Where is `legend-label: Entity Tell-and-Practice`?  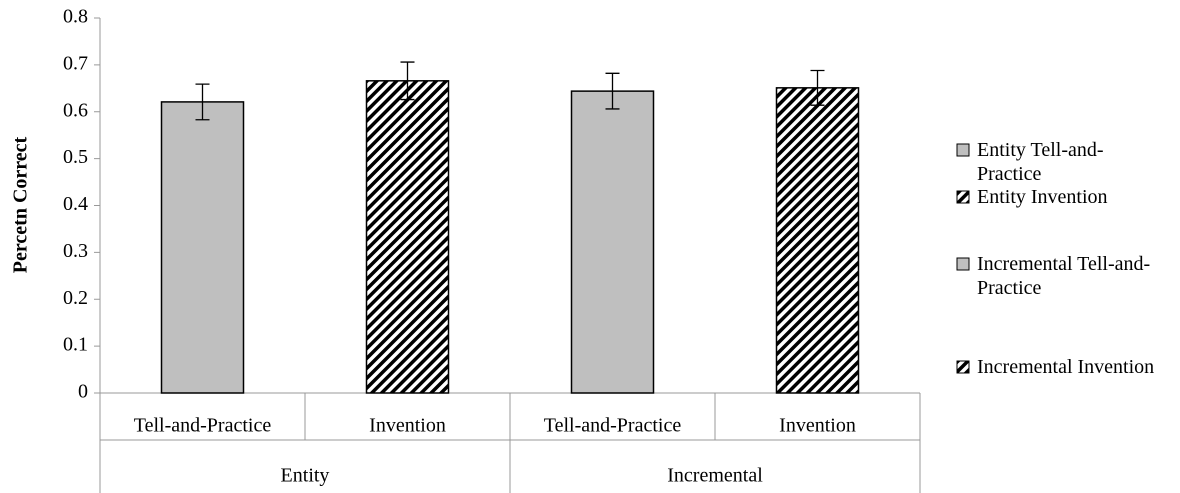
legend-label: Entity Tell-and-Practice is located at coordinates (1040, 162).